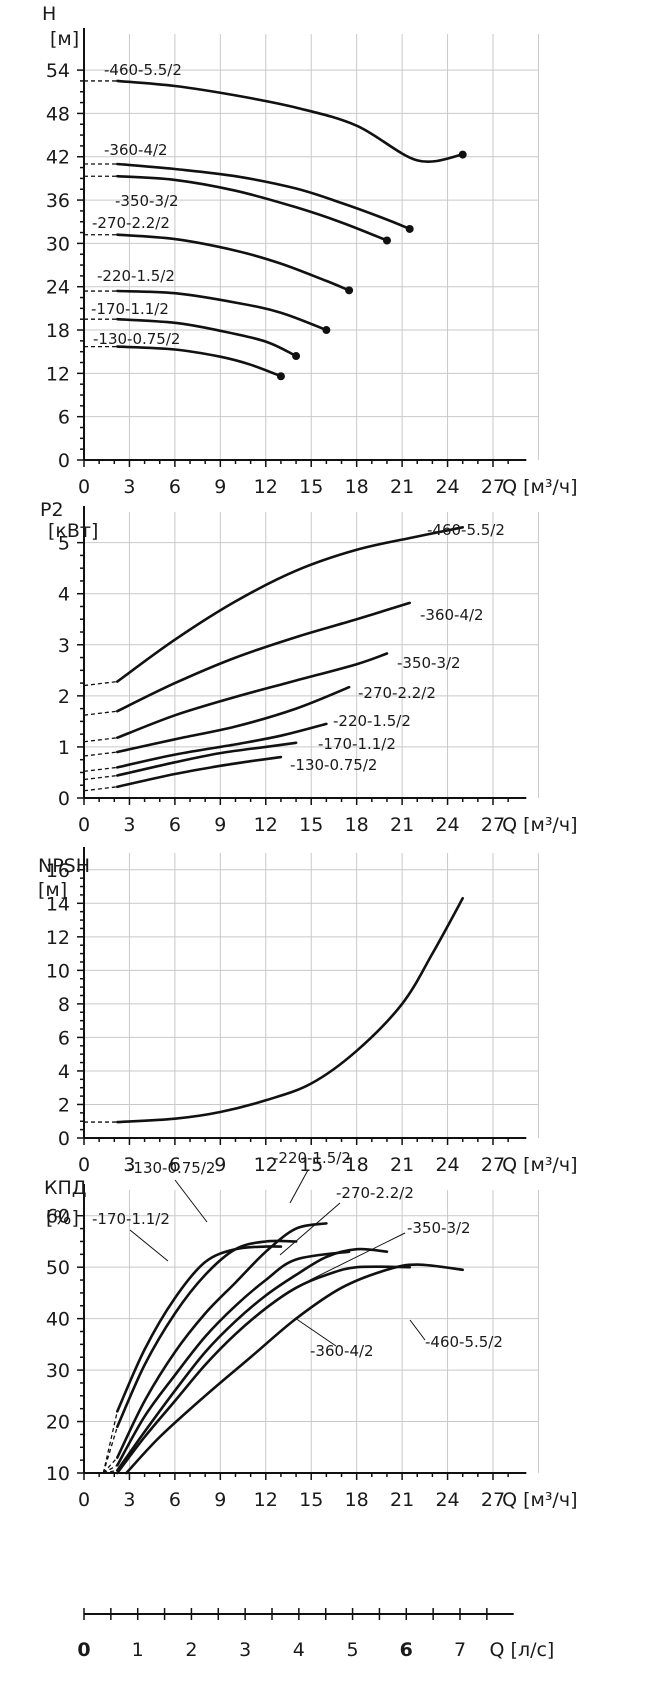 The width and height of the screenshot is (645, 1686). I want to click on y-axis-title: P2, so click(52, 510).